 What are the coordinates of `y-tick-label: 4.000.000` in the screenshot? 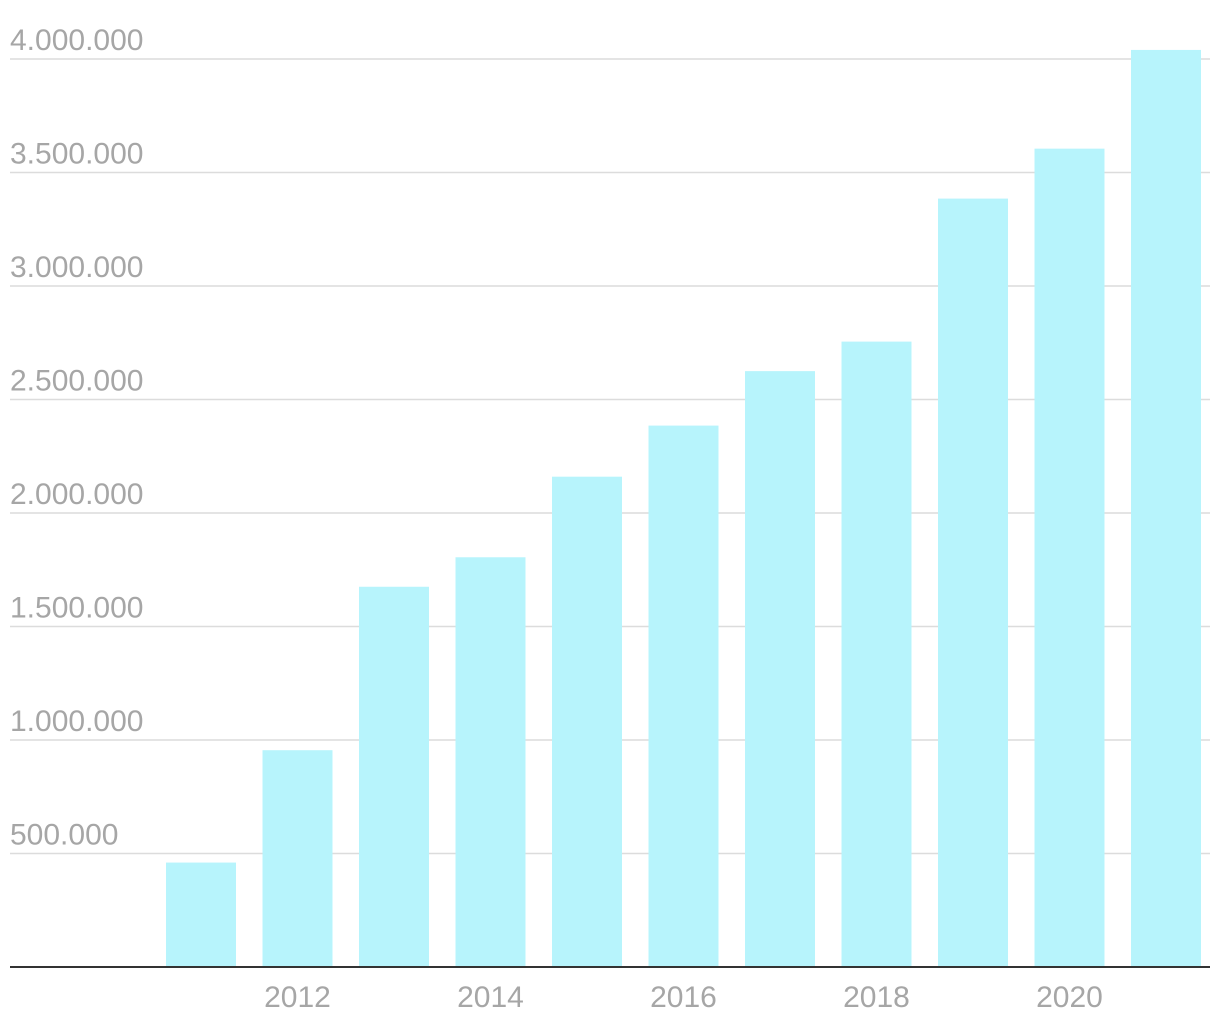 It's located at (76, 40).